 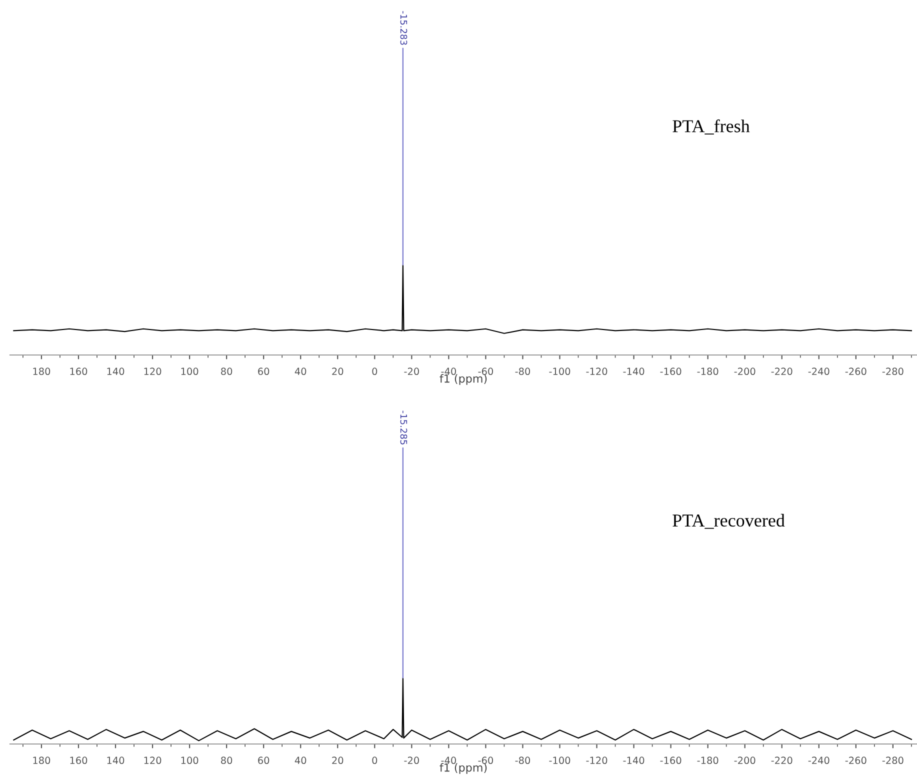 I want to click on text: PTA_recovered, so click(x=728, y=521).